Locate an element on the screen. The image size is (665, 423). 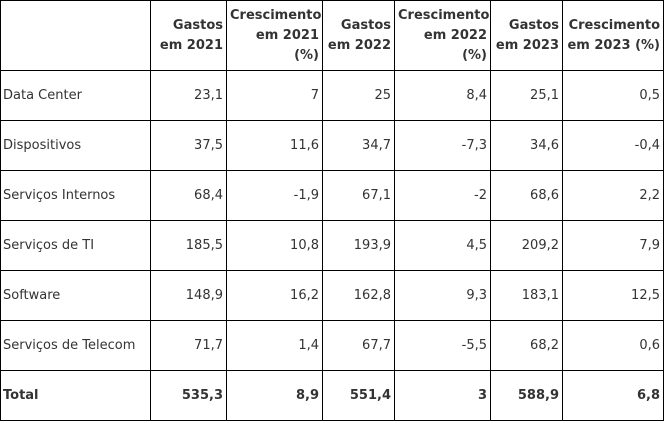
cell-crescimento-2022: 4,5 is located at coordinates (442, 245).